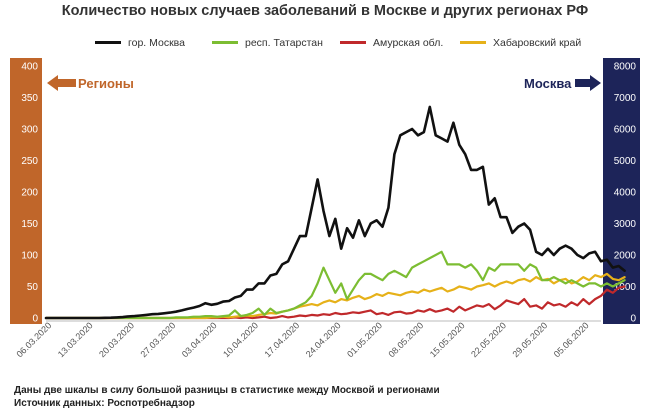 The width and height of the screenshot is (650, 414). Describe the element at coordinates (29, 67) in the screenshot. I see `left-tick-label-8: 400` at that location.